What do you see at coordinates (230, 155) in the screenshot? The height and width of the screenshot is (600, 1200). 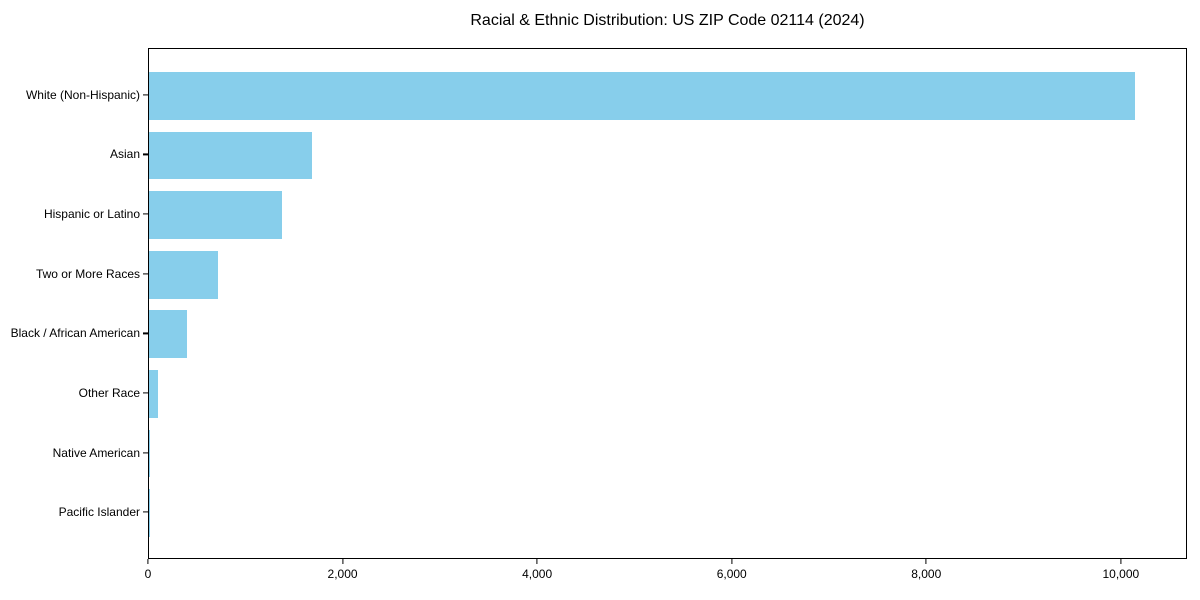 I see `bar-asian` at bounding box center [230, 155].